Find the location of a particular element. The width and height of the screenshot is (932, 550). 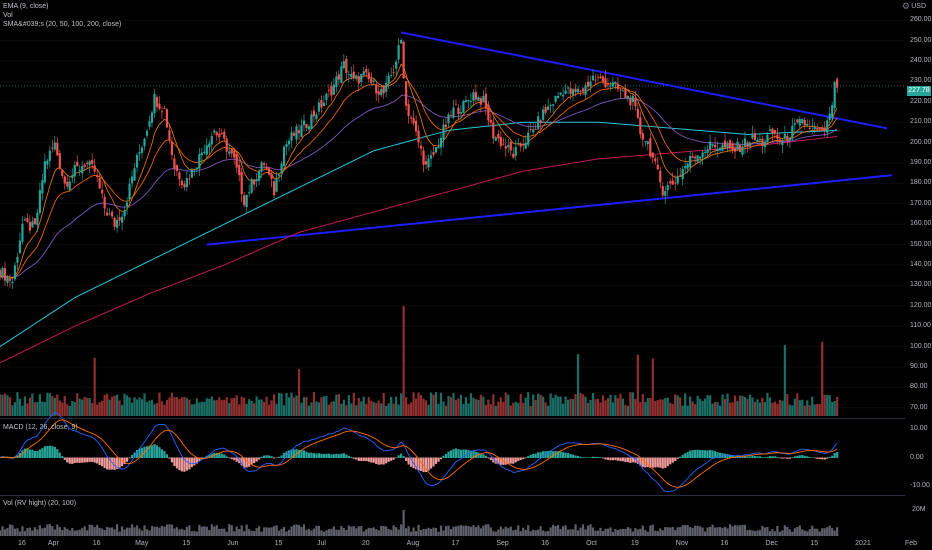

time-tick-label: Oct is located at coordinates (591, 543).